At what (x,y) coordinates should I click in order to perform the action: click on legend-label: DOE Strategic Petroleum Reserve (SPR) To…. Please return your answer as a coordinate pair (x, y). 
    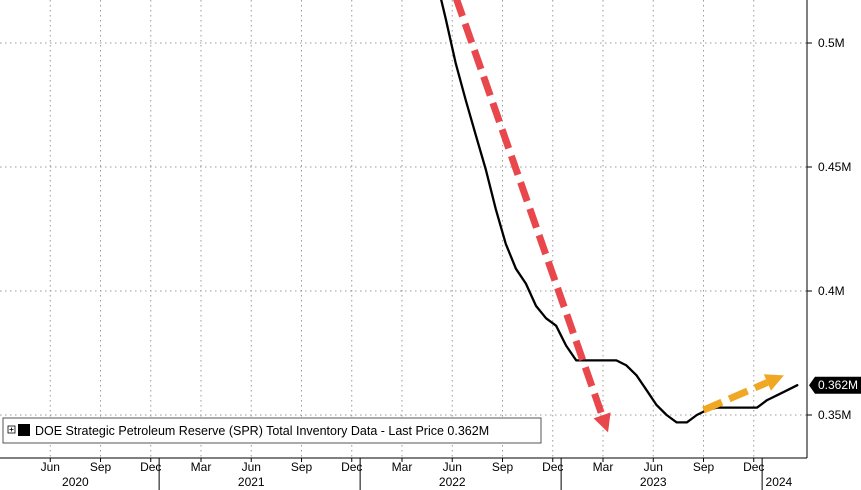
    Looking at the image, I should click on (262, 431).